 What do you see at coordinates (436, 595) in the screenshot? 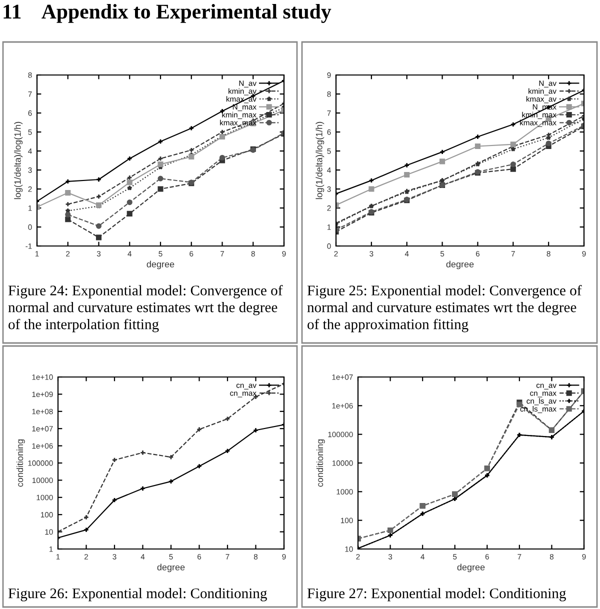
I see `caption: Figure 27: Exponential model: Conditioning` at bounding box center [436, 595].